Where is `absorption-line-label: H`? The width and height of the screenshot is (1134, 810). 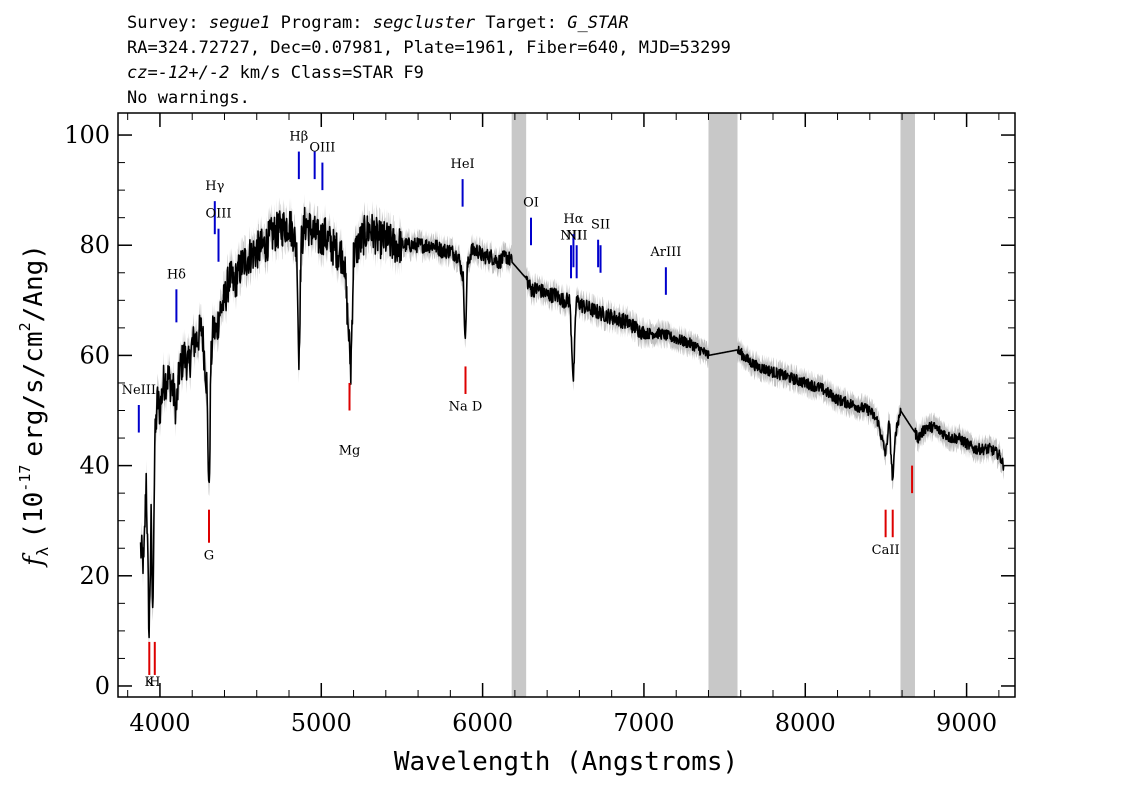 absorption-line-label: H is located at coordinates (154, 682).